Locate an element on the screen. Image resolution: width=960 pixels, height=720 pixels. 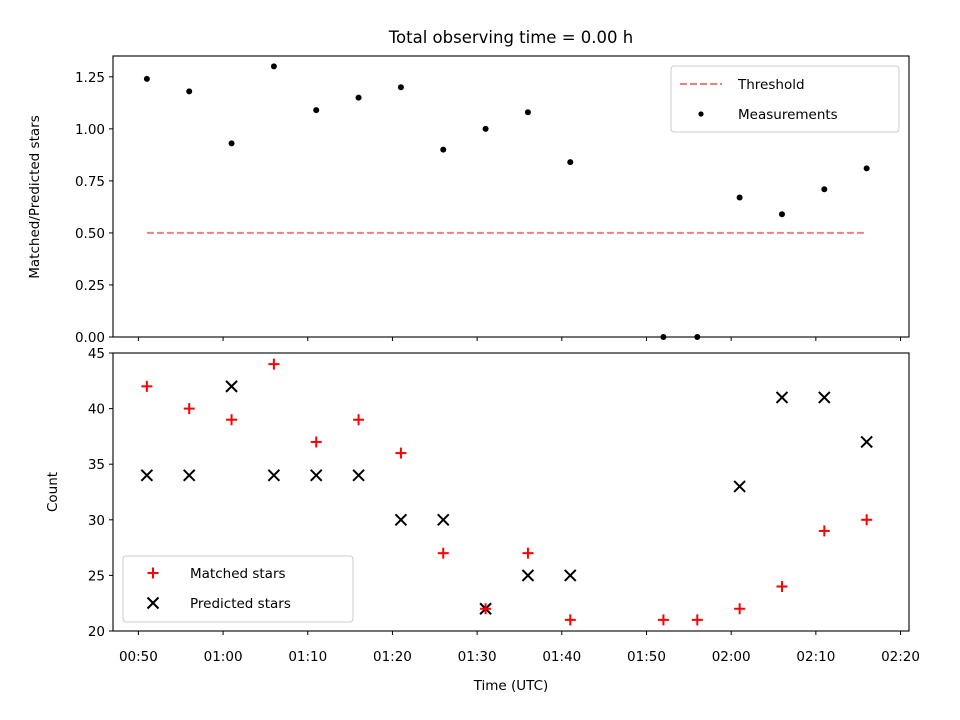
x-tick-label: 01:20 is located at coordinates (392, 657).